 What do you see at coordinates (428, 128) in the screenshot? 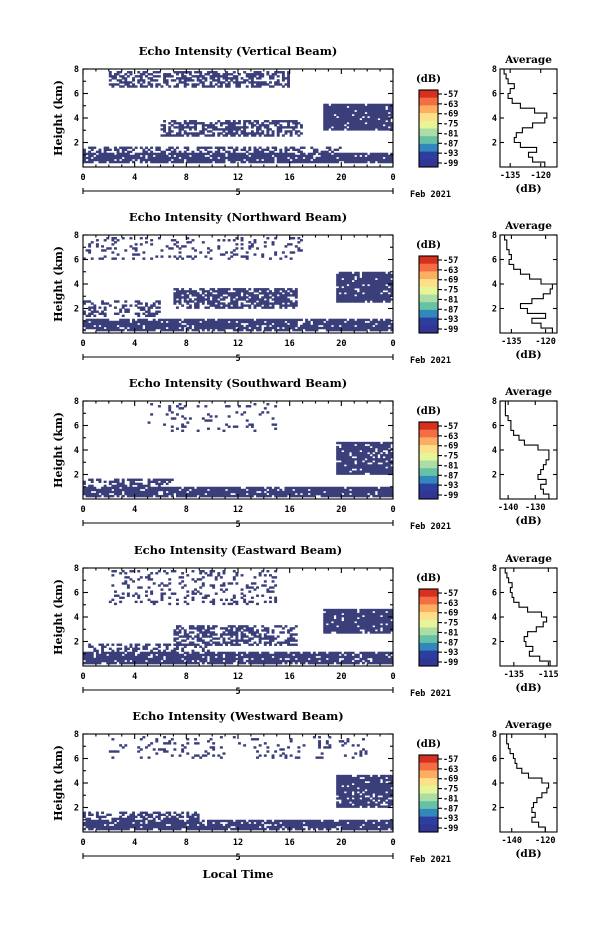
I see `colorbar-frame` at bounding box center [428, 128].